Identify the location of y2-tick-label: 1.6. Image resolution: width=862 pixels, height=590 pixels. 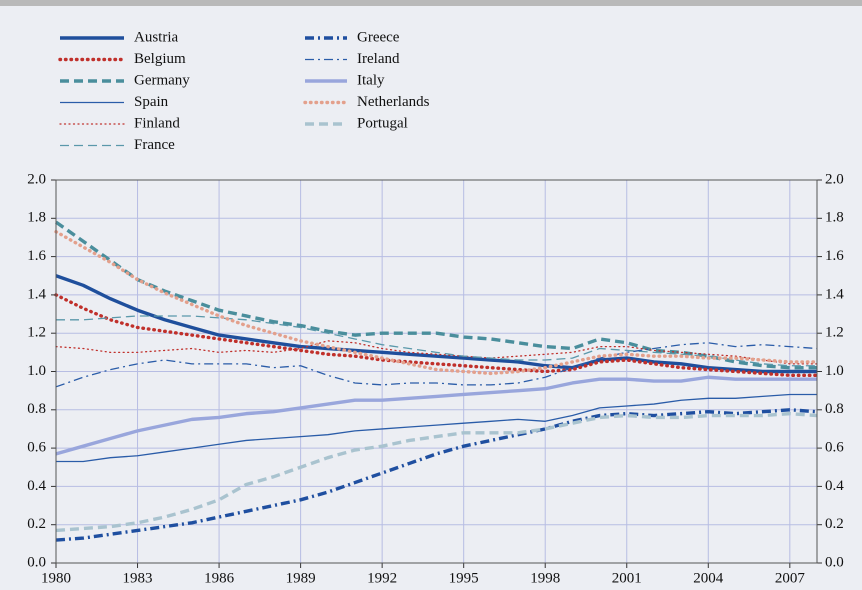
(834, 256).